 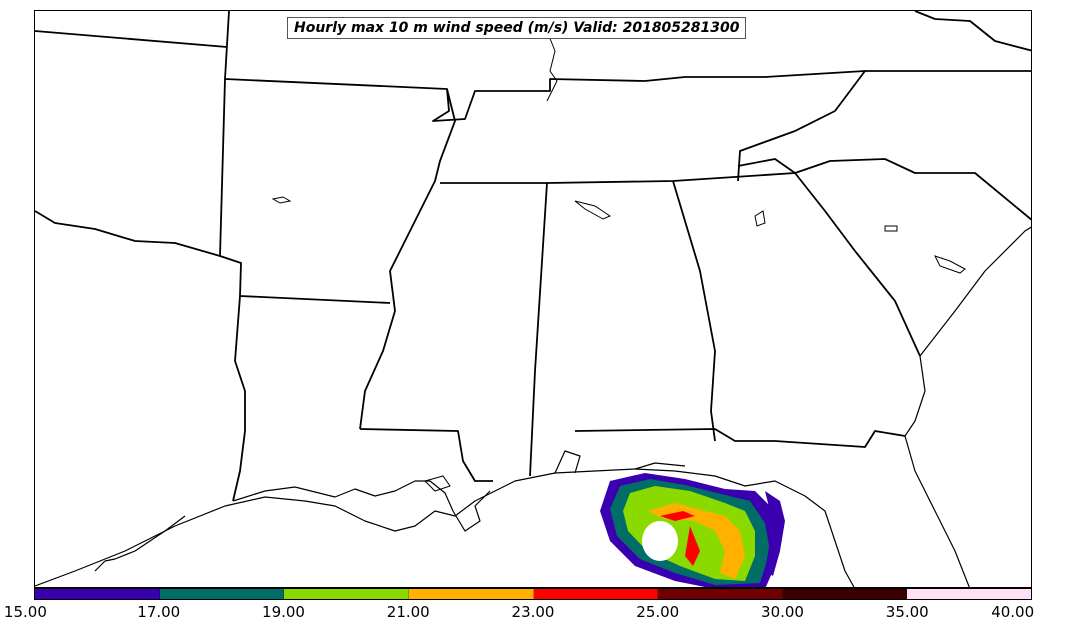 I want to click on colorbar-tick-label: 30.00, so click(x=782, y=612).